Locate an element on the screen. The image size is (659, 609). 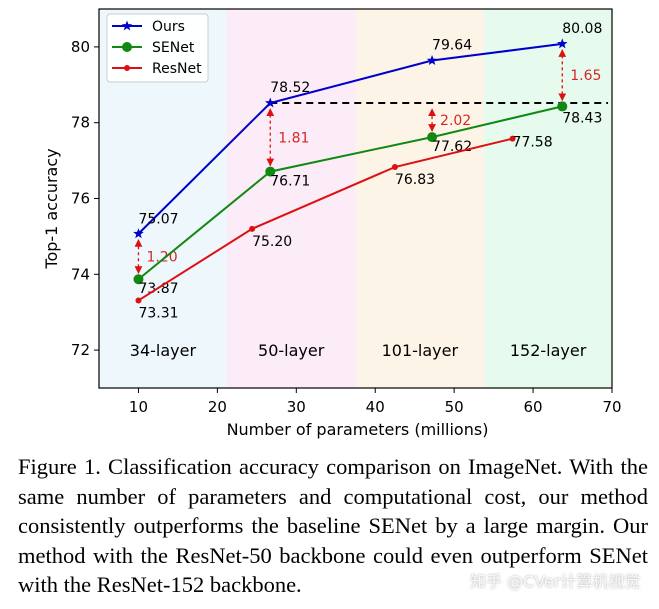
y-tick-label: 78 is located at coordinates (80, 123).